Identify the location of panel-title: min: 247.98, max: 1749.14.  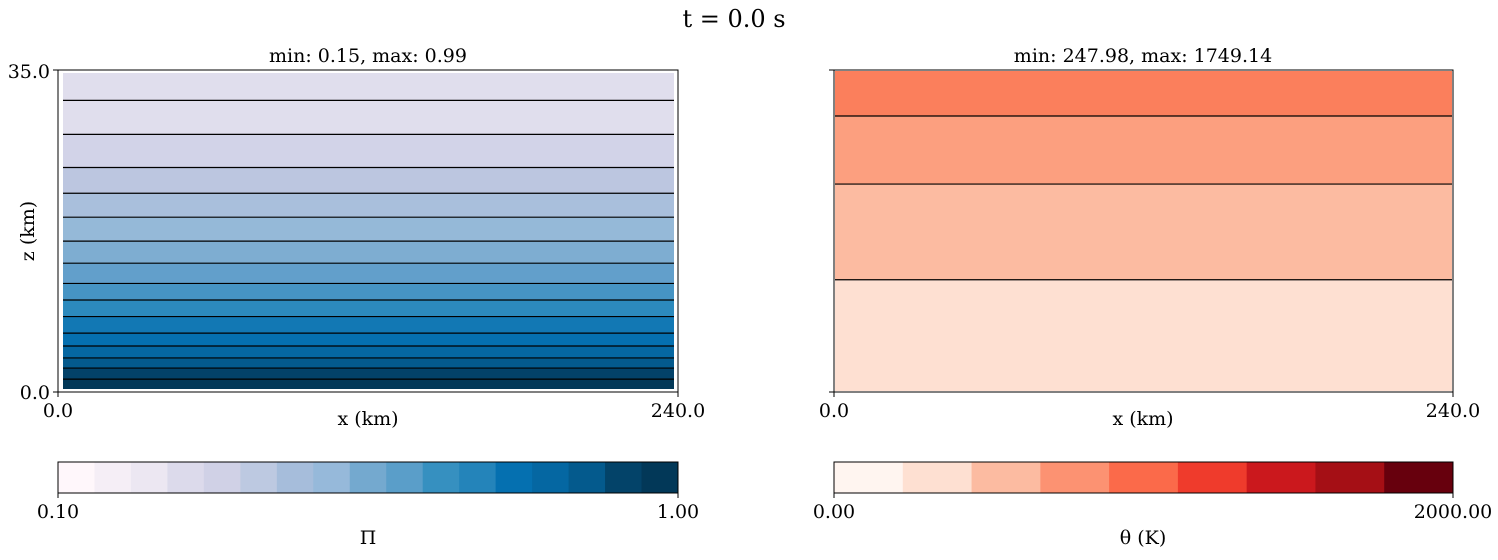
(1143, 56).